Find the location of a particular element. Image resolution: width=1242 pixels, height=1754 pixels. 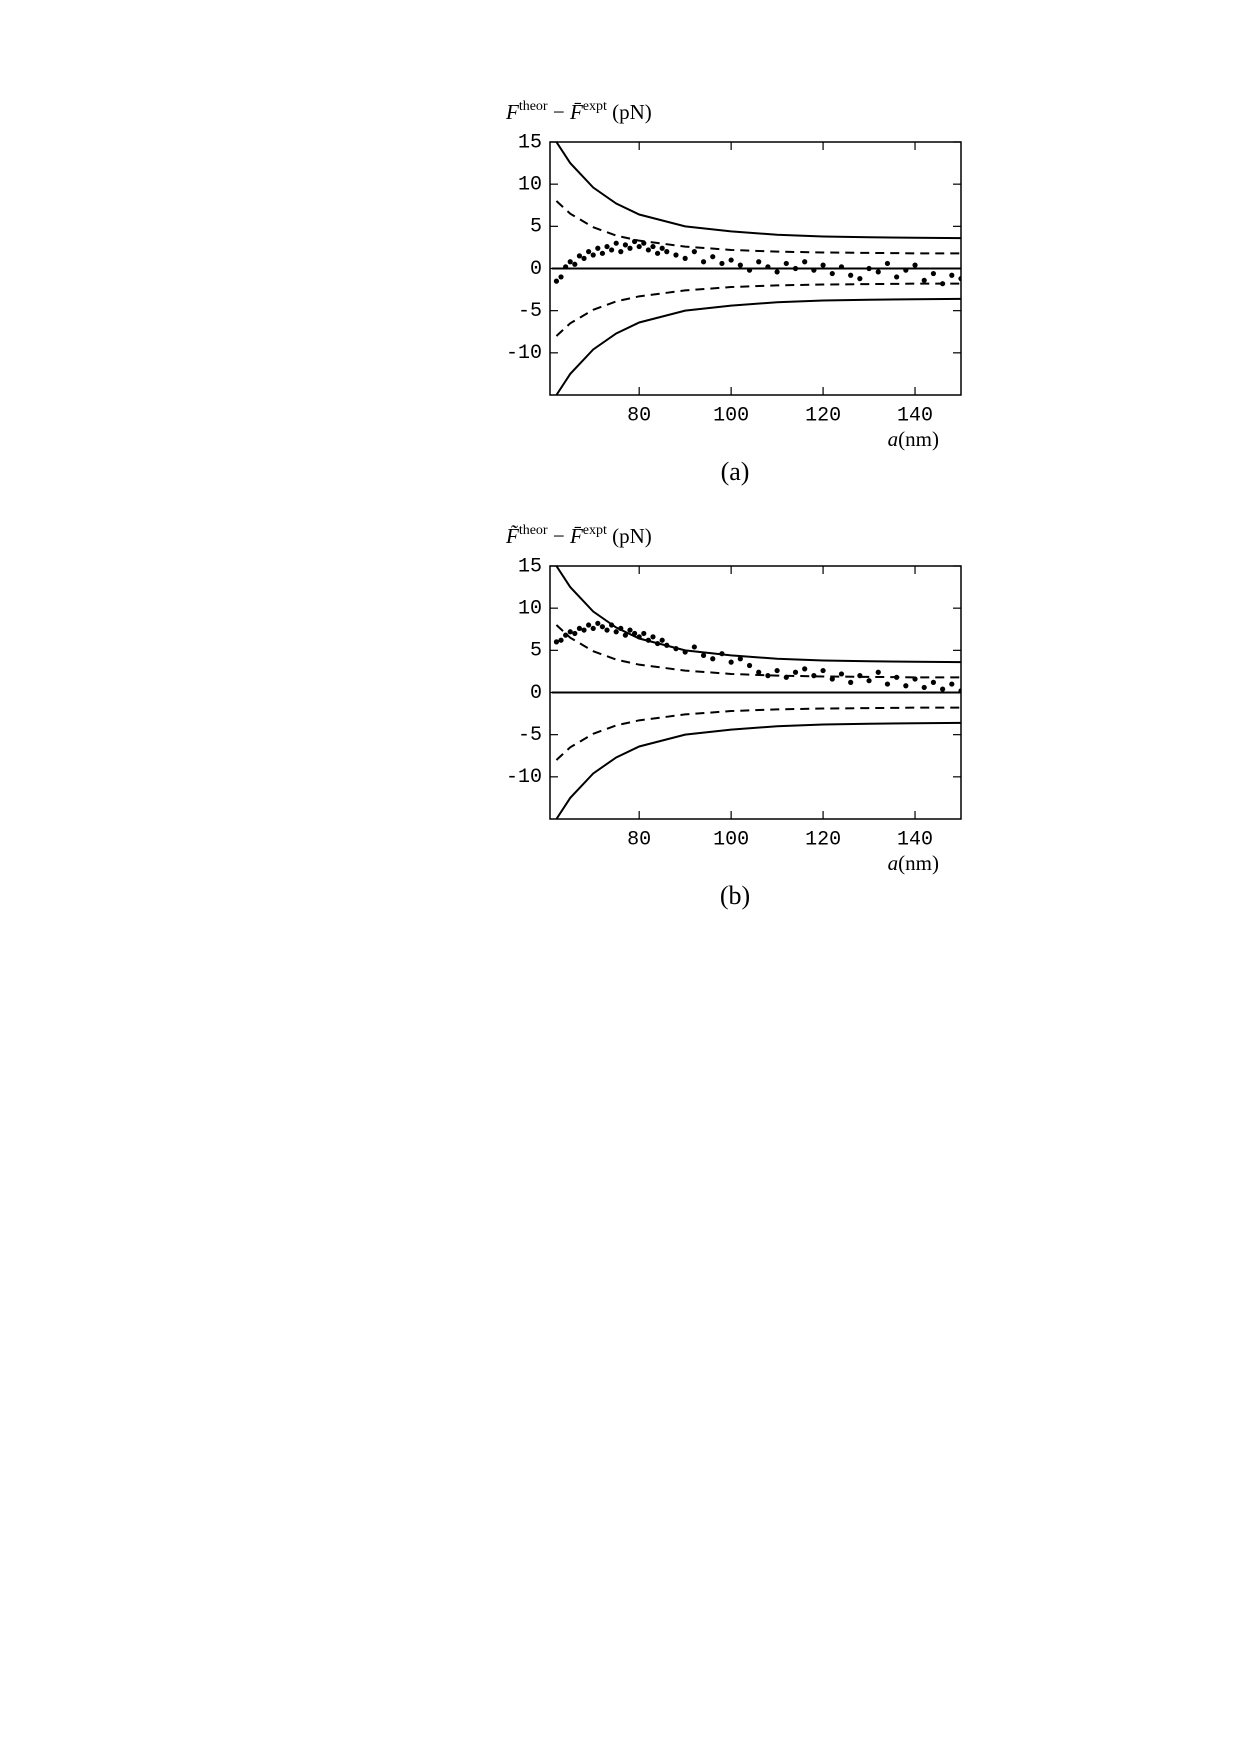

label-part: − is located at coordinates (559, 112).